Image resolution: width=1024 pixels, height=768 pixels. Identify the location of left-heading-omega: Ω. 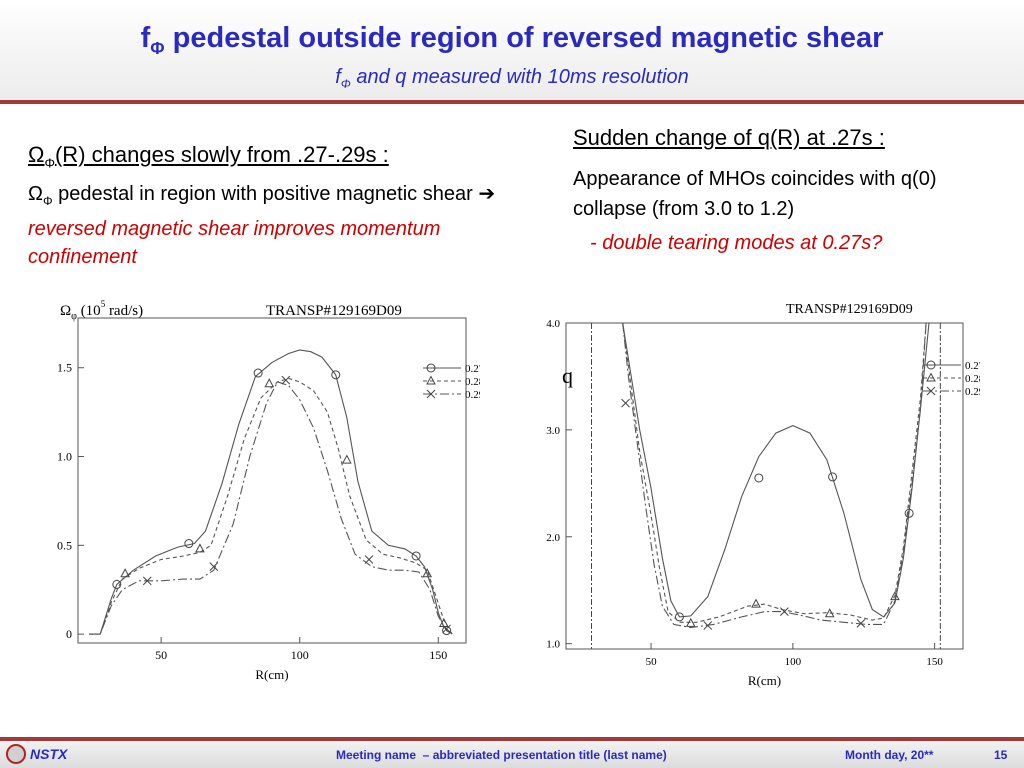
(36, 154).